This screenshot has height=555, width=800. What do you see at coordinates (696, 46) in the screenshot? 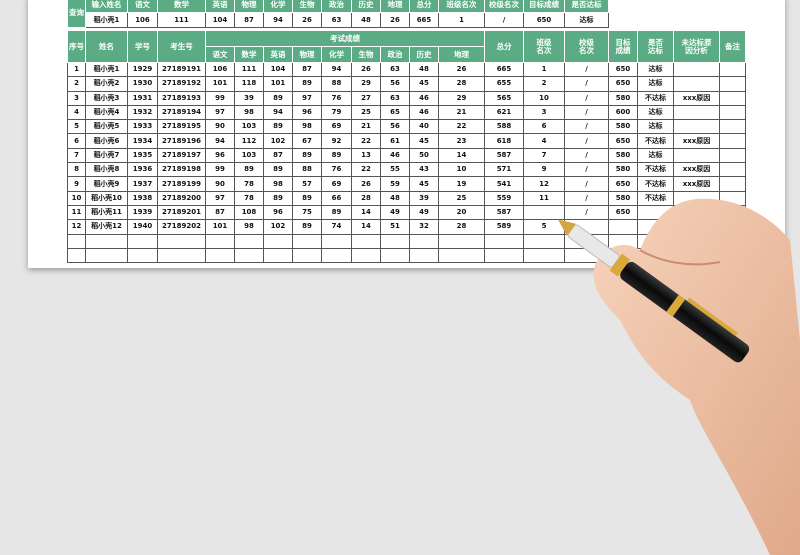
I see `header-reason: 未达标原因分析` at bounding box center [696, 46].